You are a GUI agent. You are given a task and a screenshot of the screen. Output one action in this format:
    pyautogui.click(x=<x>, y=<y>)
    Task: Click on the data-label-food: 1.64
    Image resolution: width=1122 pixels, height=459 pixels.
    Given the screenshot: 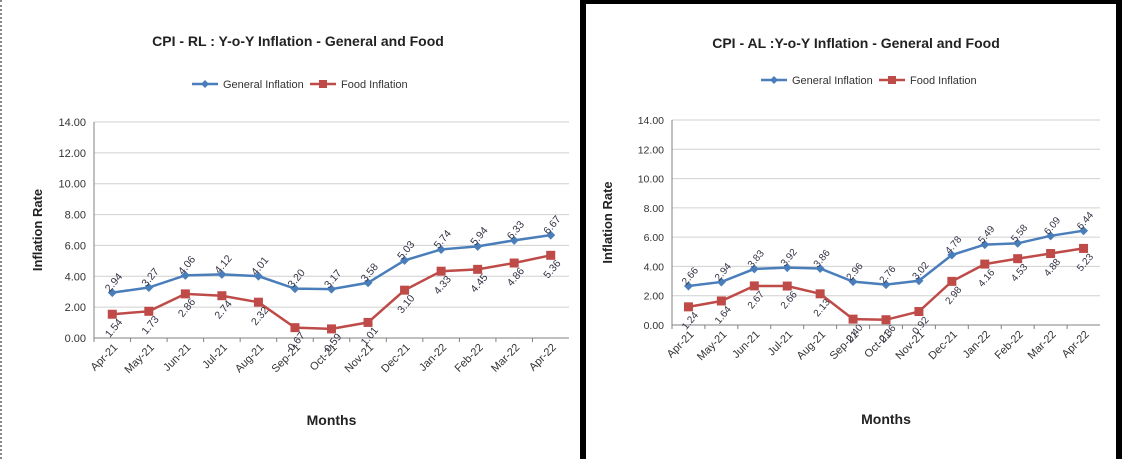 What is the action you would take?
    pyautogui.click(x=723, y=315)
    